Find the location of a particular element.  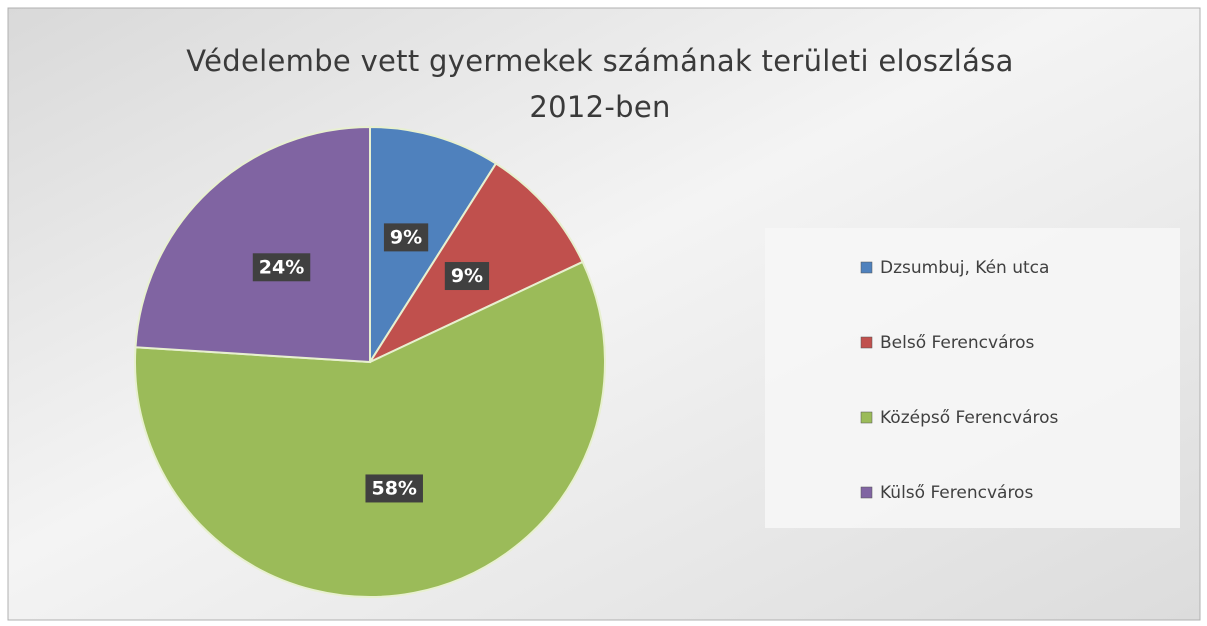

legend-label: Dzsumbuj, Kén utca is located at coordinates (964, 268).